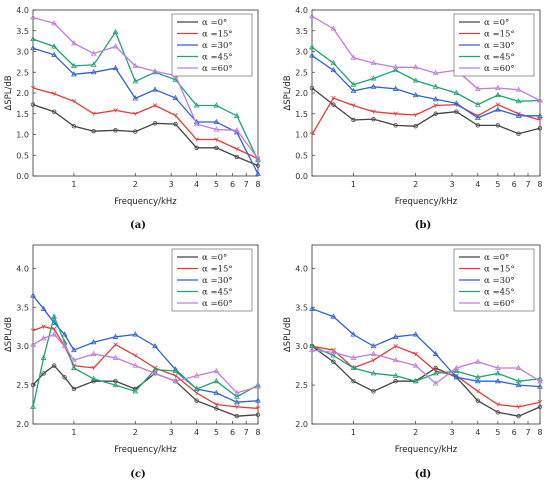 The image size is (550, 482). Describe the element at coordinates (22, 155) in the screenshot. I see `y-tick-label: 0.5` at that location.